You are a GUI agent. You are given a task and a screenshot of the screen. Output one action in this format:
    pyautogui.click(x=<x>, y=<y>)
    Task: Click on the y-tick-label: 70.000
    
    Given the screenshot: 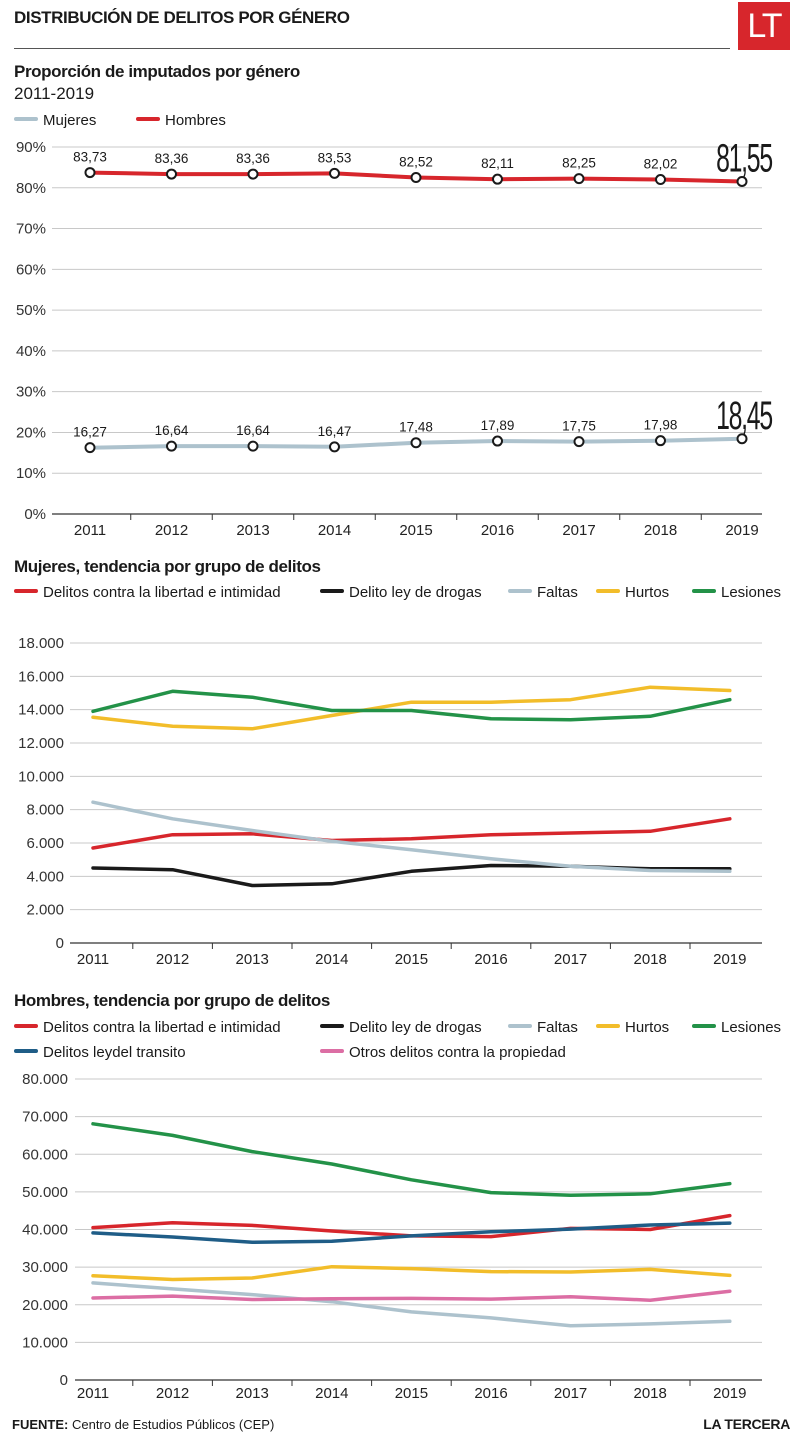 What is the action you would take?
    pyautogui.click(x=45, y=1117)
    